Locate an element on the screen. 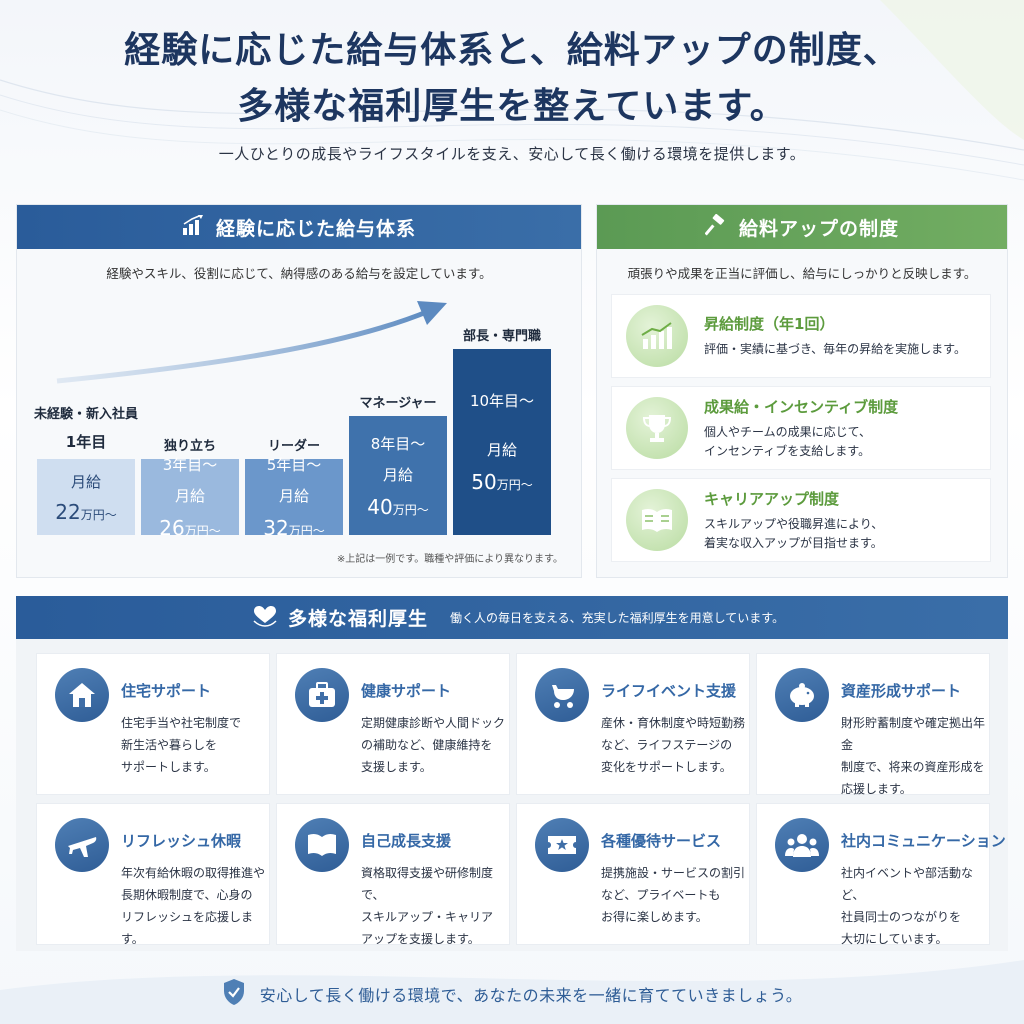 The width and height of the screenshot is (1024, 1024). growth-chart-icon is located at coordinates (657, 336).